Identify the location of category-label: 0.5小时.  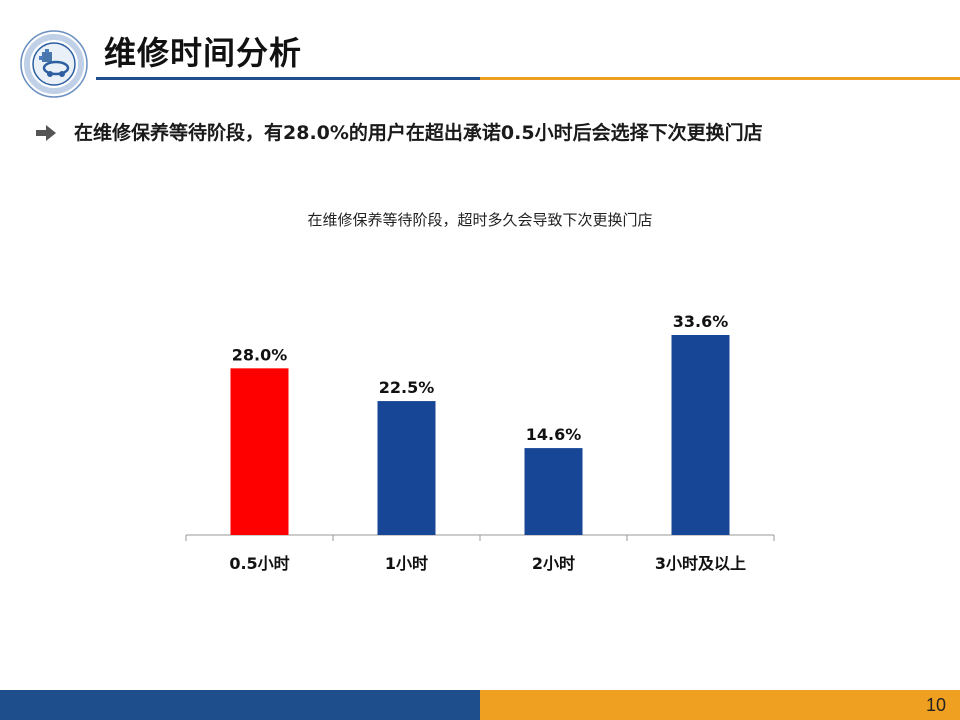
(259, 563).